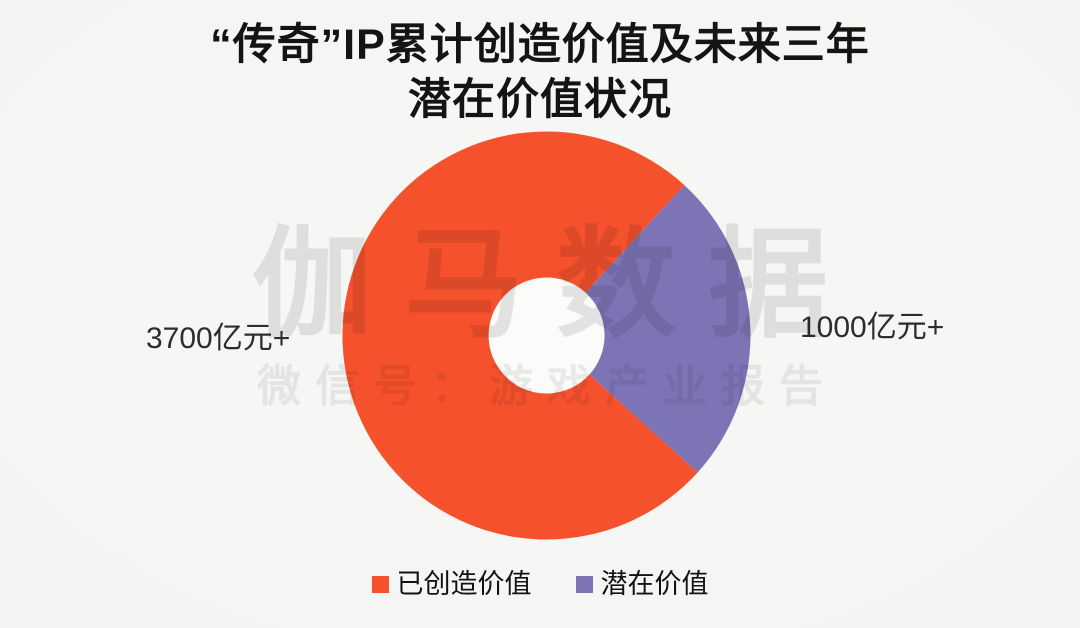 Image resolution: width=1080 pixels, height=628 pixels. What do you see at coordinates (654, 584) in the screenshot?
I see `legend-label-potential: 潜在价值` at bounding box center [654, 584].